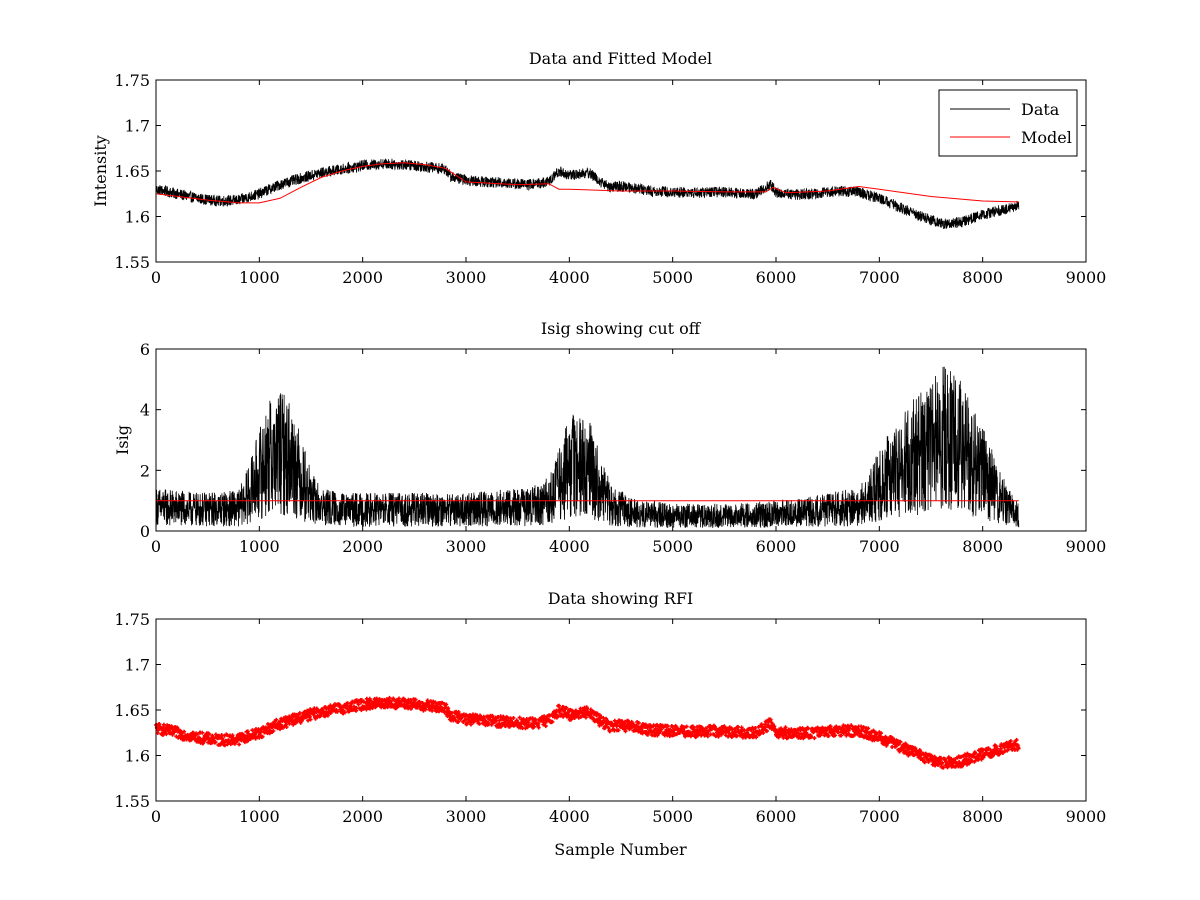  I want to click on legend-label-model: Model, so click(1046, 137).